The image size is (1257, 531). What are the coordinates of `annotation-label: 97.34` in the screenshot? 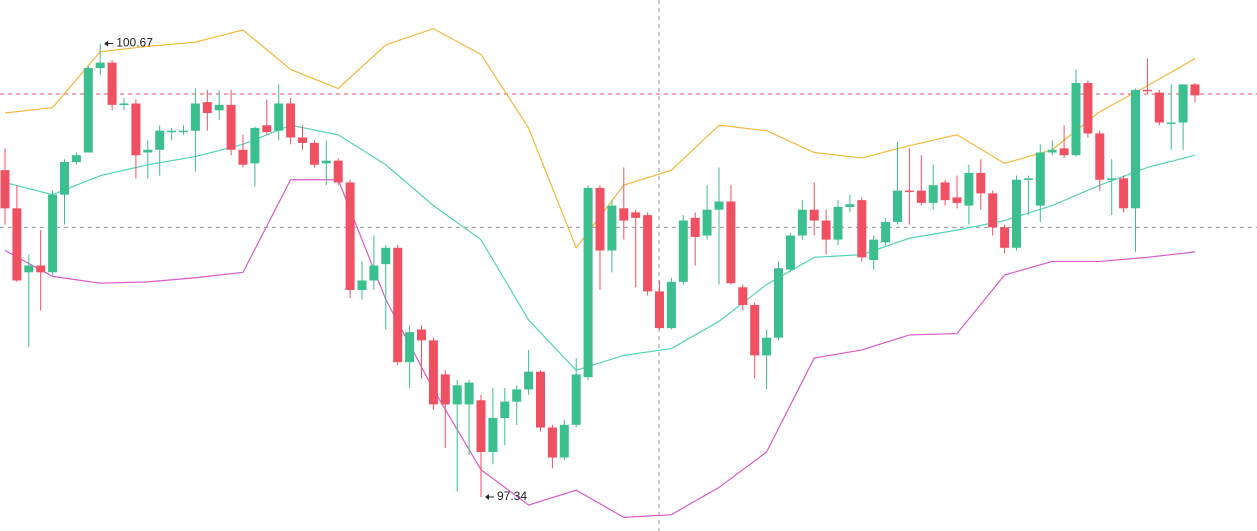 It's located at (512, 496).